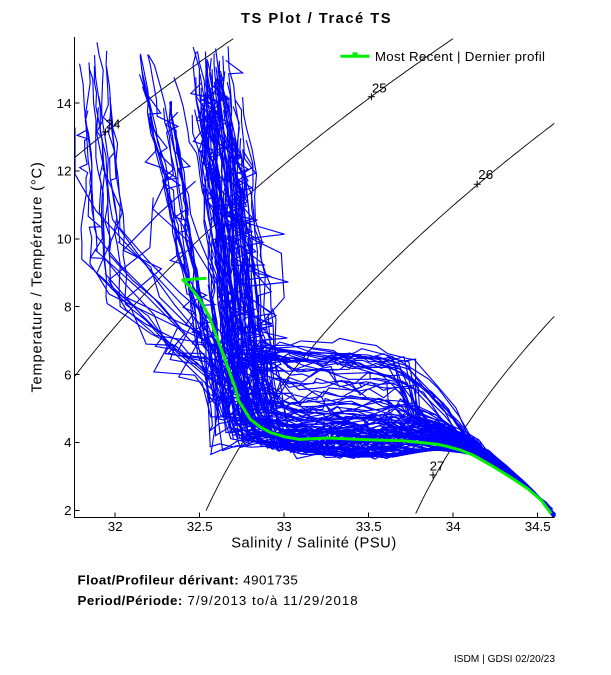 The height and width of the screenshot is (675, 611). Describe the element at coordinates (453, 526) in the screenshot. I see `svg-text: 34` at that location.